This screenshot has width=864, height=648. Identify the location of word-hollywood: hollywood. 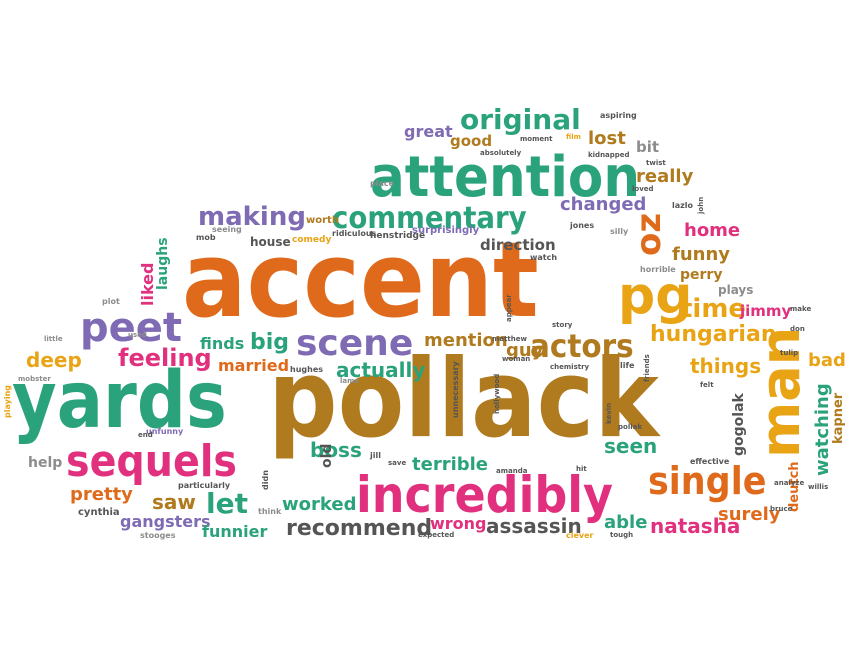
(497, 393).